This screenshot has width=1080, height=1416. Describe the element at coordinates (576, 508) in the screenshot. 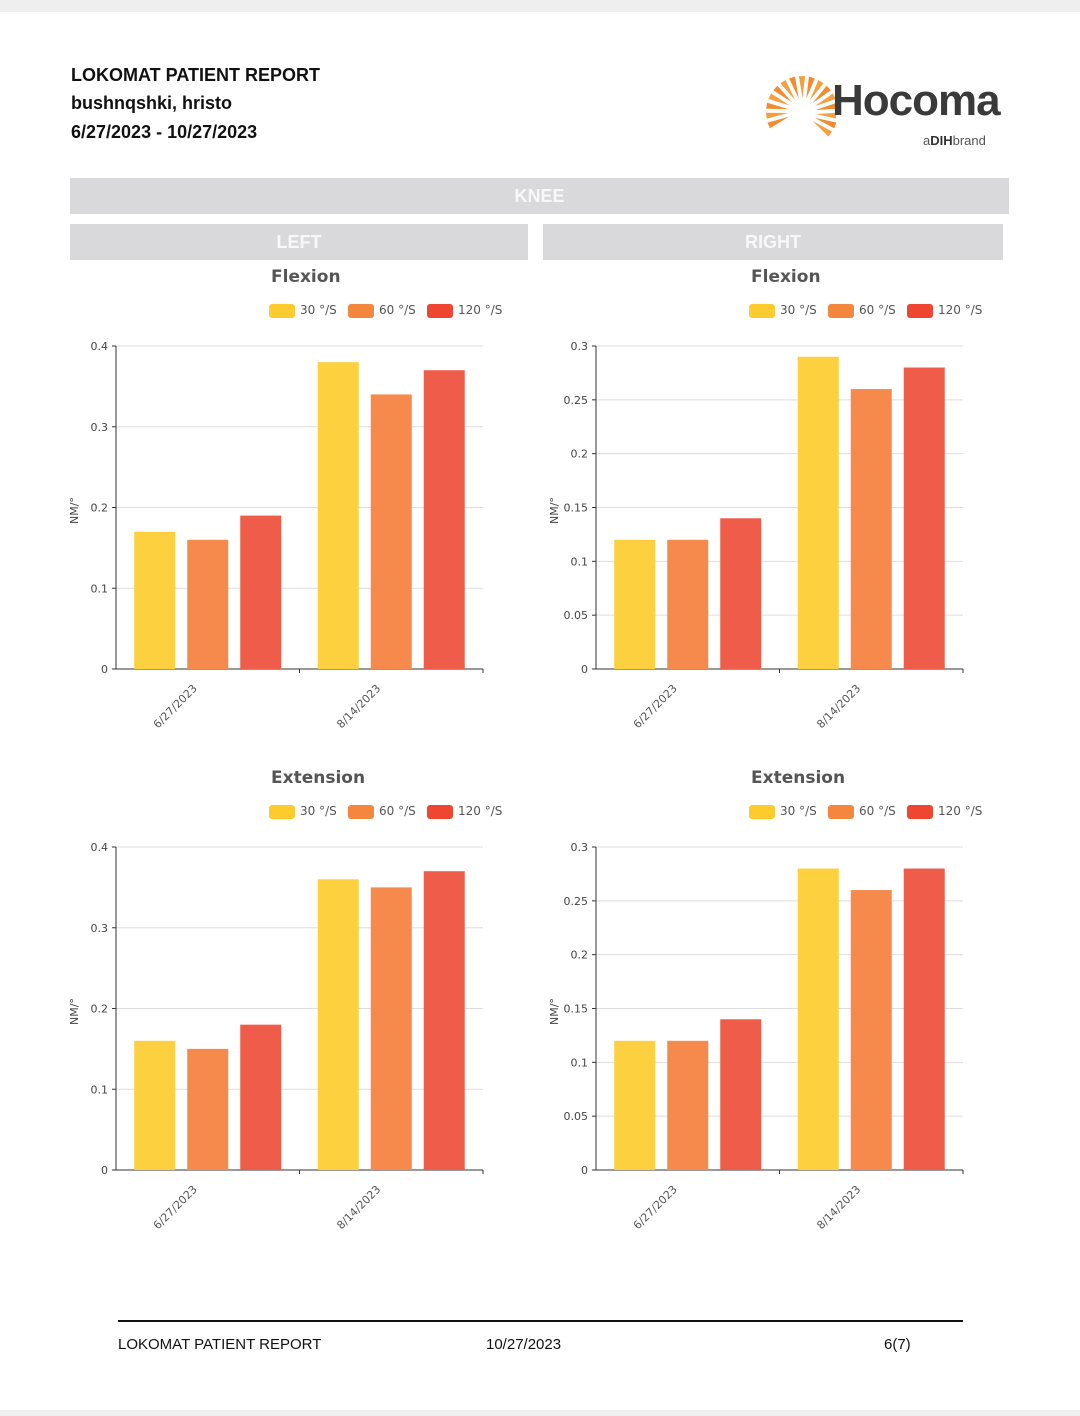

I see `y-tick-label: 0.15` at that location.